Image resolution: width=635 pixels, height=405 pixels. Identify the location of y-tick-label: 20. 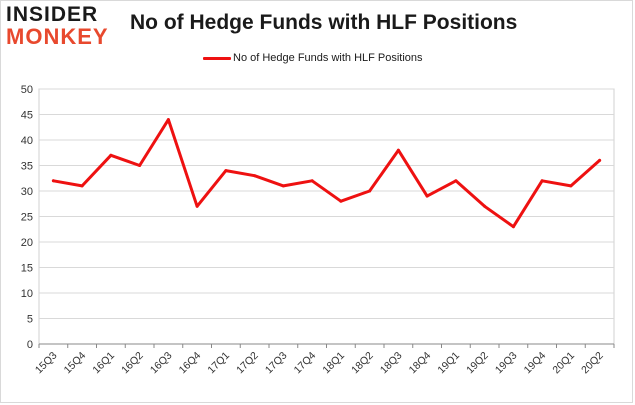
(27, 243).